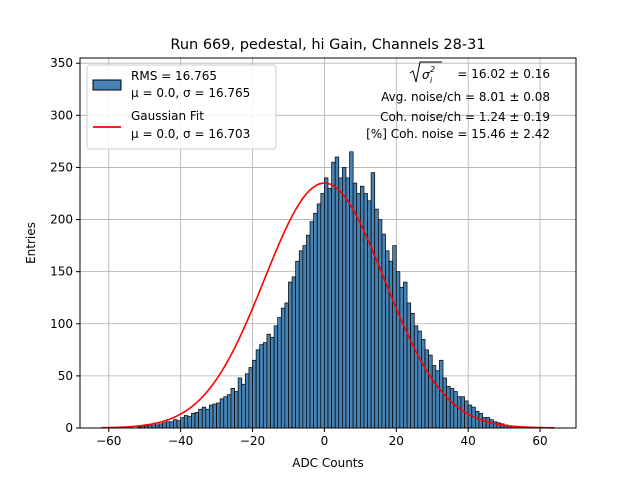 The height and width of the screenshot is (480, 640). I want to click on legend-histogram-stats: μ = 0.0, σ = 16.765, so click(190, 93).